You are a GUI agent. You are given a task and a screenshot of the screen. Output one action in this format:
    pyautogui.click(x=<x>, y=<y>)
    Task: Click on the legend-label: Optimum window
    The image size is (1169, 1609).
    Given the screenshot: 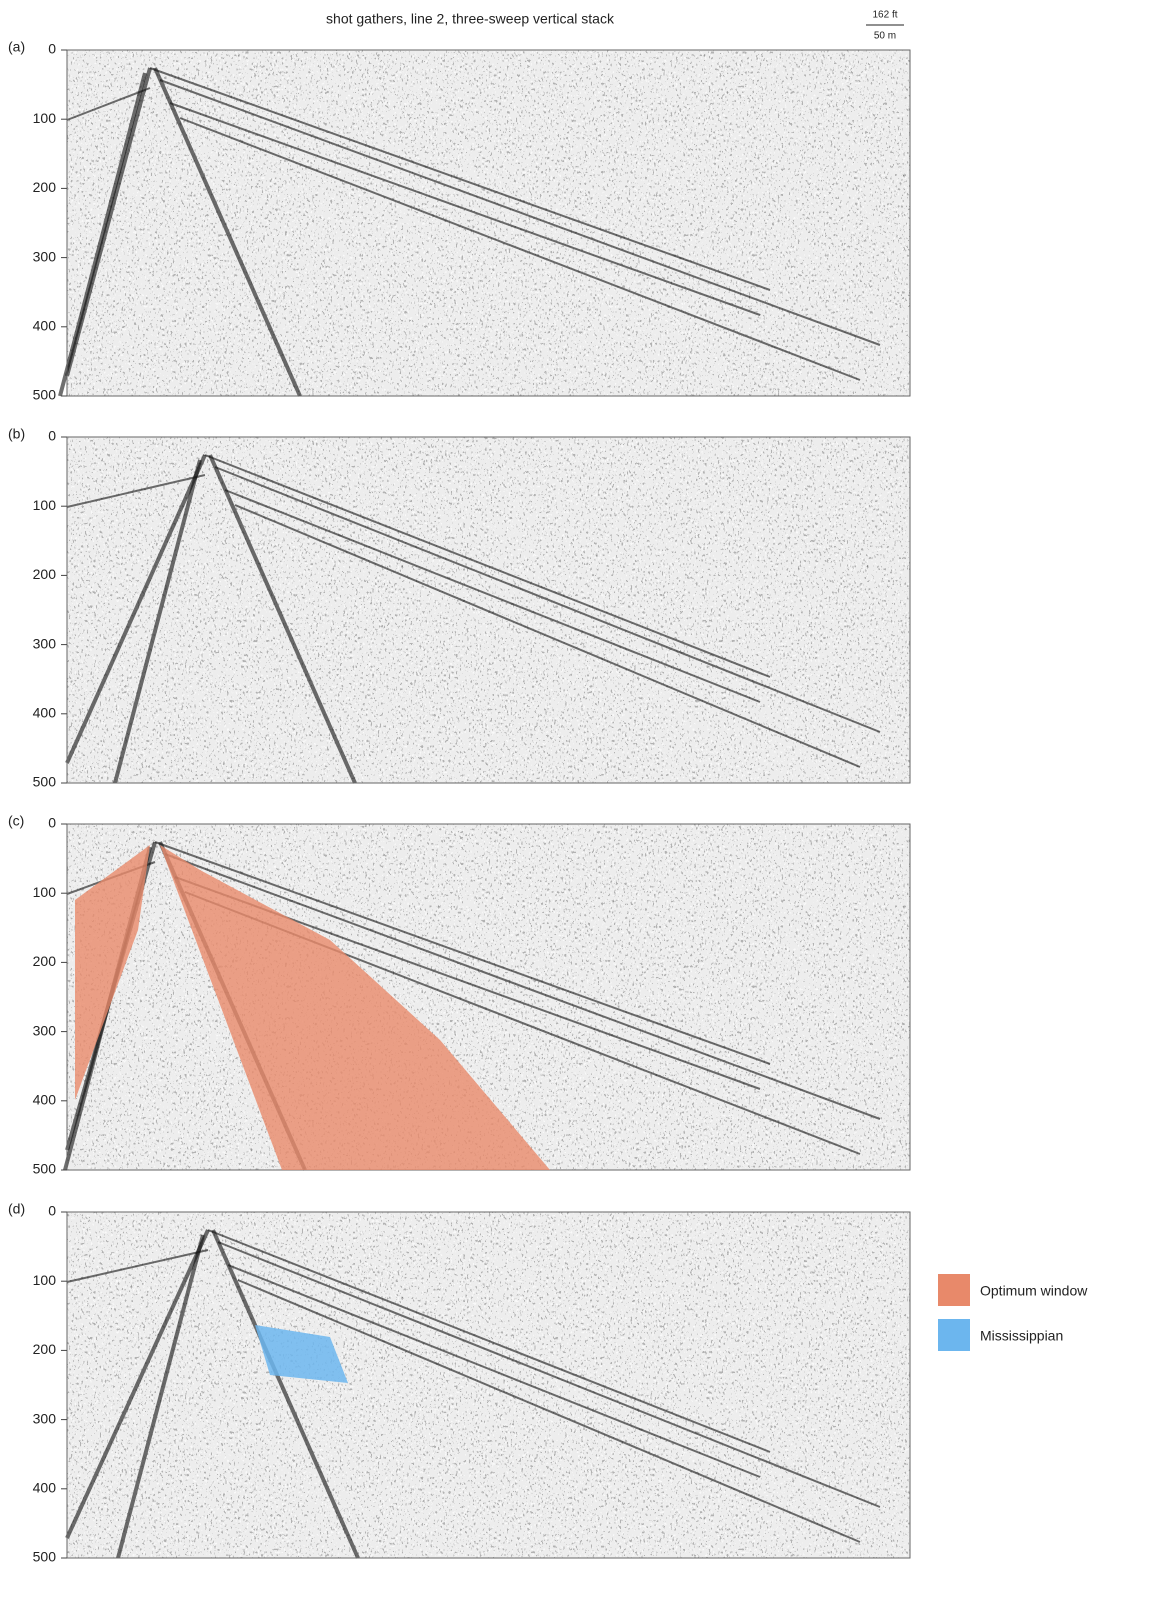 What is the action you would take?
    pyautogui.click(x=1034, y=1291)
    